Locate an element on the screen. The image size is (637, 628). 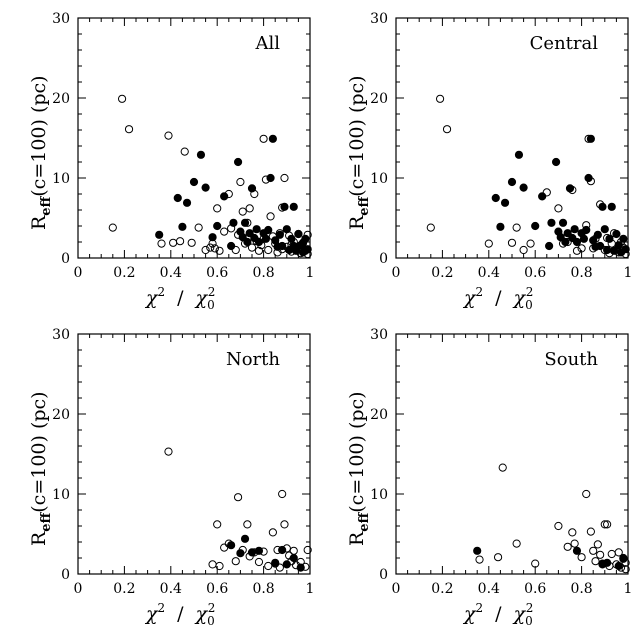
x-label-sub: 0 is located at coordinates (529, 305).